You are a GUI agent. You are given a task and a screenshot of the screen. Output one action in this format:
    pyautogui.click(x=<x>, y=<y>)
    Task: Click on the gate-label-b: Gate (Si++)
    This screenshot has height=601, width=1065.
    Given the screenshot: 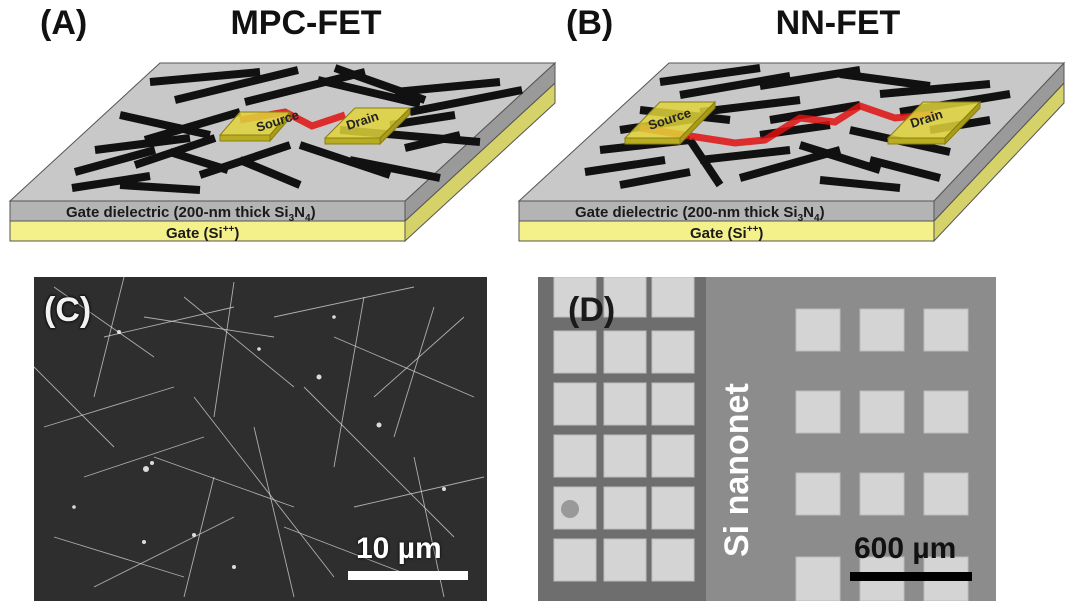 What is the action you would take?
    pyautogui.click(x=726, y=233)
    